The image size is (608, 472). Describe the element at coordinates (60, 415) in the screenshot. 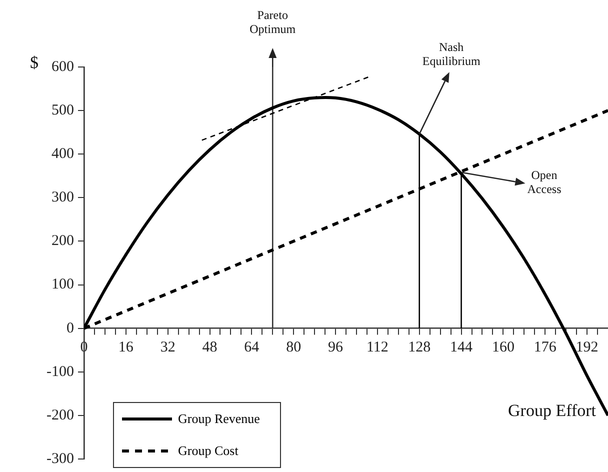

I see `y-tick-label: -200` at that location.